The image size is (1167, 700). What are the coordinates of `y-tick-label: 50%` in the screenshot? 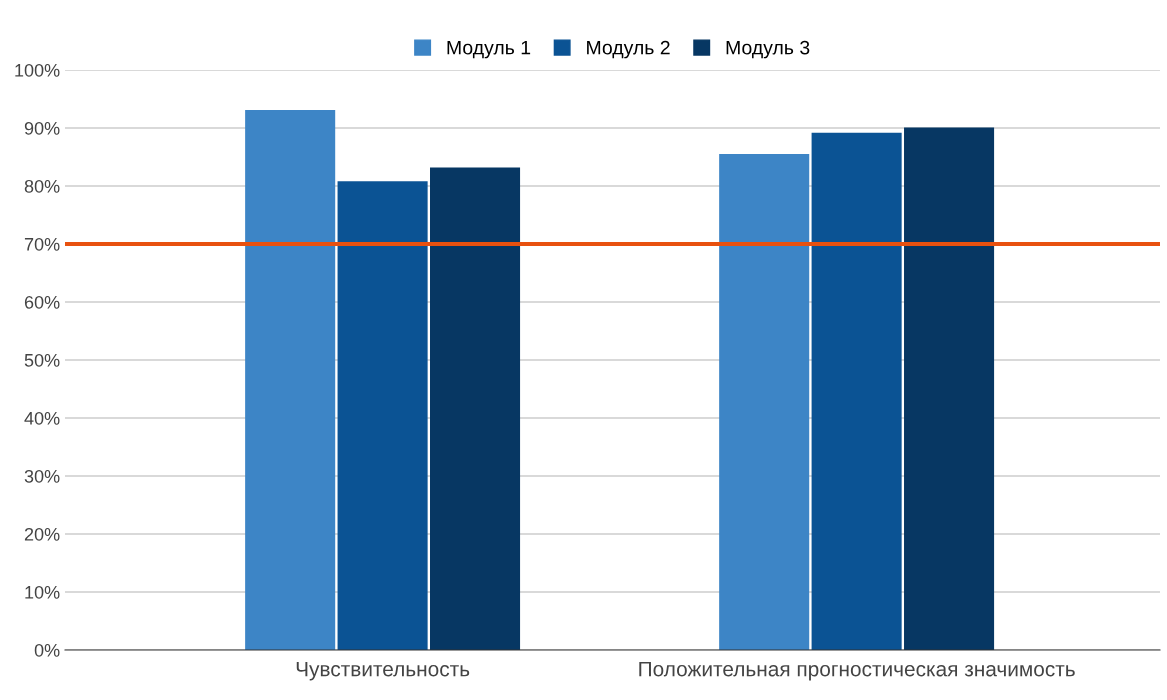 It's located at (42, 360).